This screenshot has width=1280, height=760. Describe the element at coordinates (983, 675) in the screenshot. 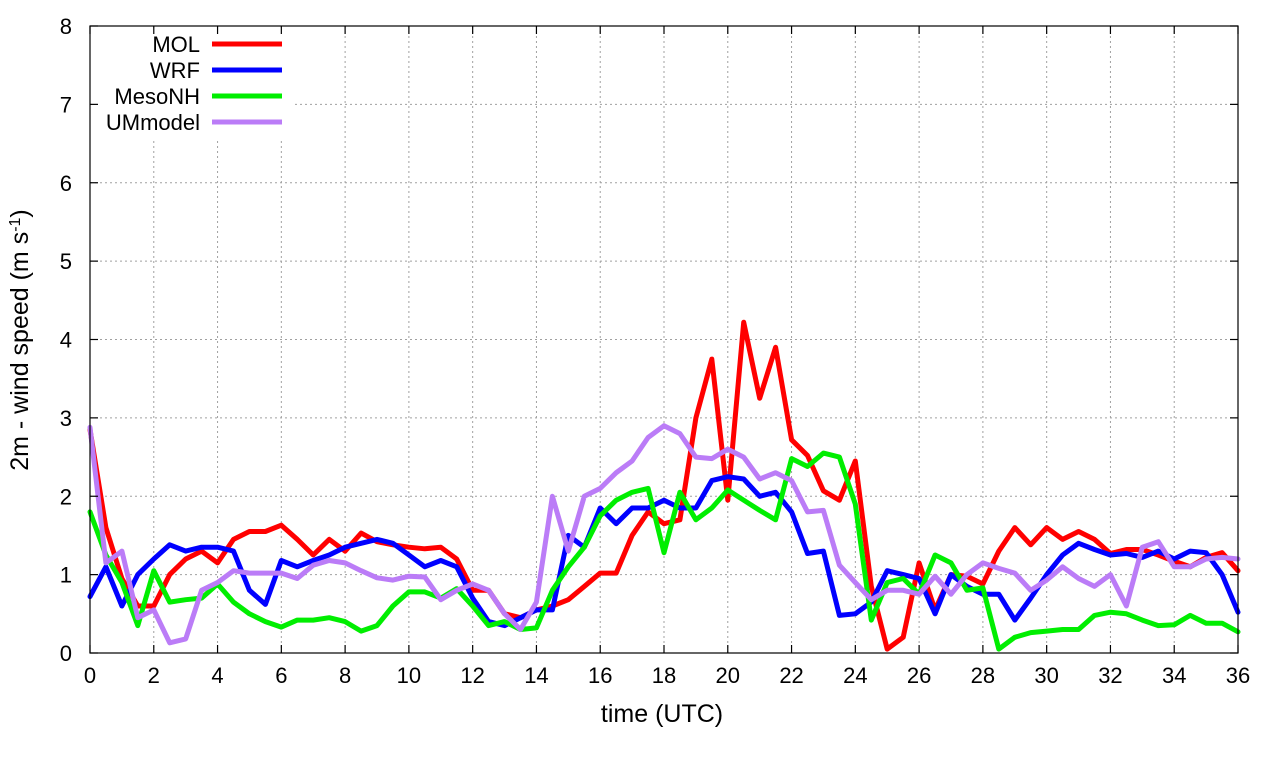

I see `x-tick-label: 28` at that location.